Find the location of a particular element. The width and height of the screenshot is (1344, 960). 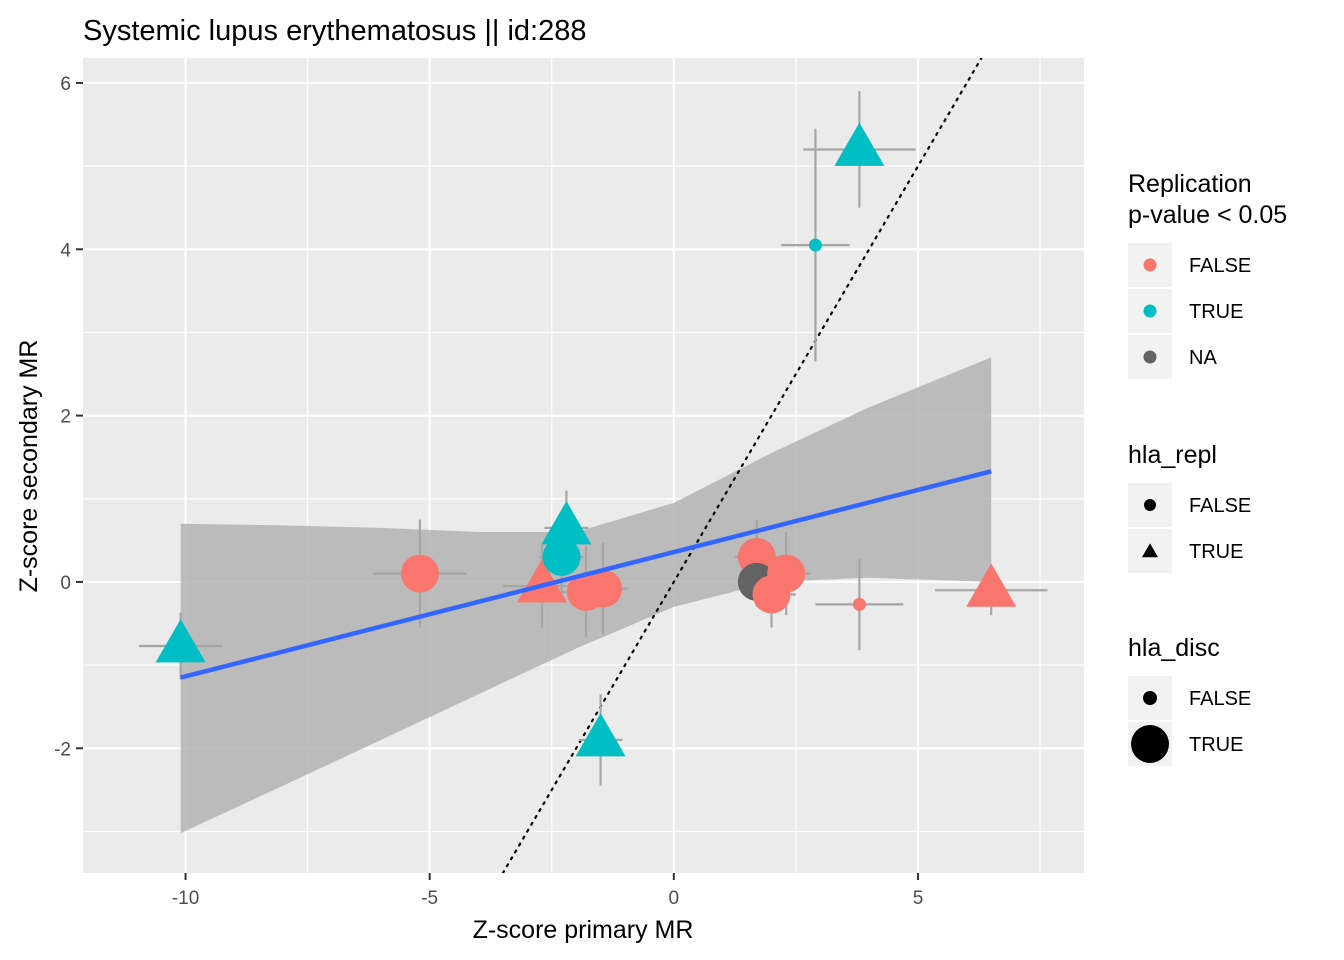

legend-group: hla_disc FALSE TRUE is located at coordinates (1189, 700).